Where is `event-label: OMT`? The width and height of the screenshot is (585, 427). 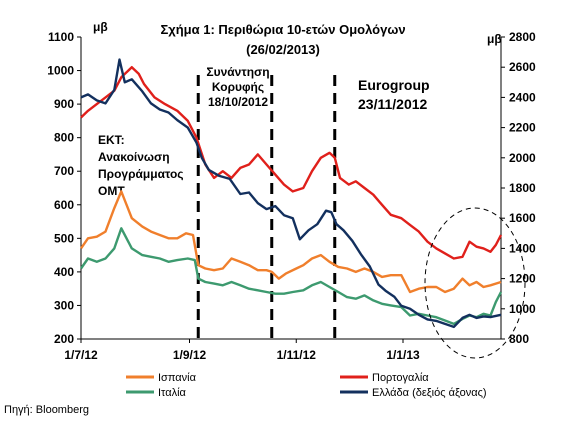
event-label: OMT is located at coordinates (111, 191).